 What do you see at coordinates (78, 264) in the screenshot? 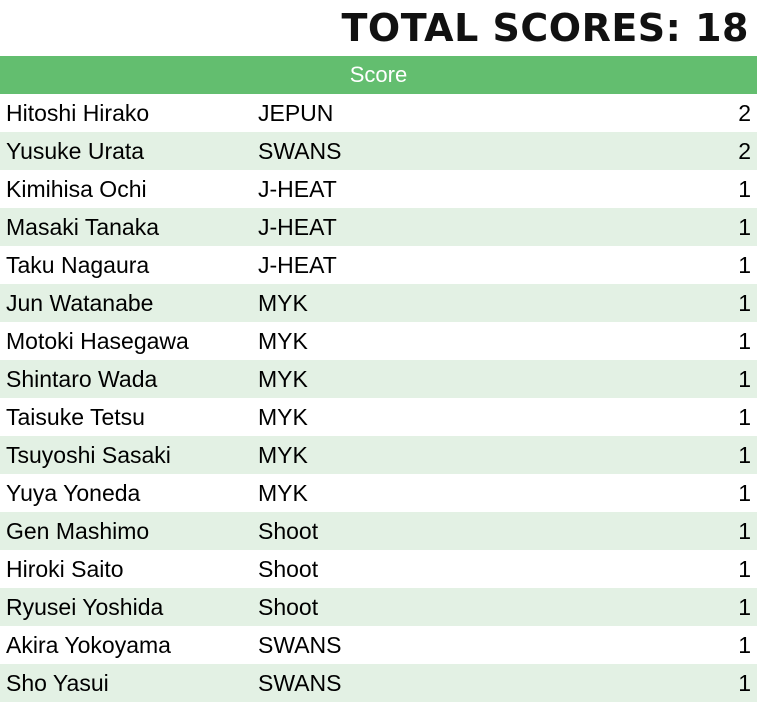
I see `player-name: Taku Nagaura` at bounding box center [78, 264].